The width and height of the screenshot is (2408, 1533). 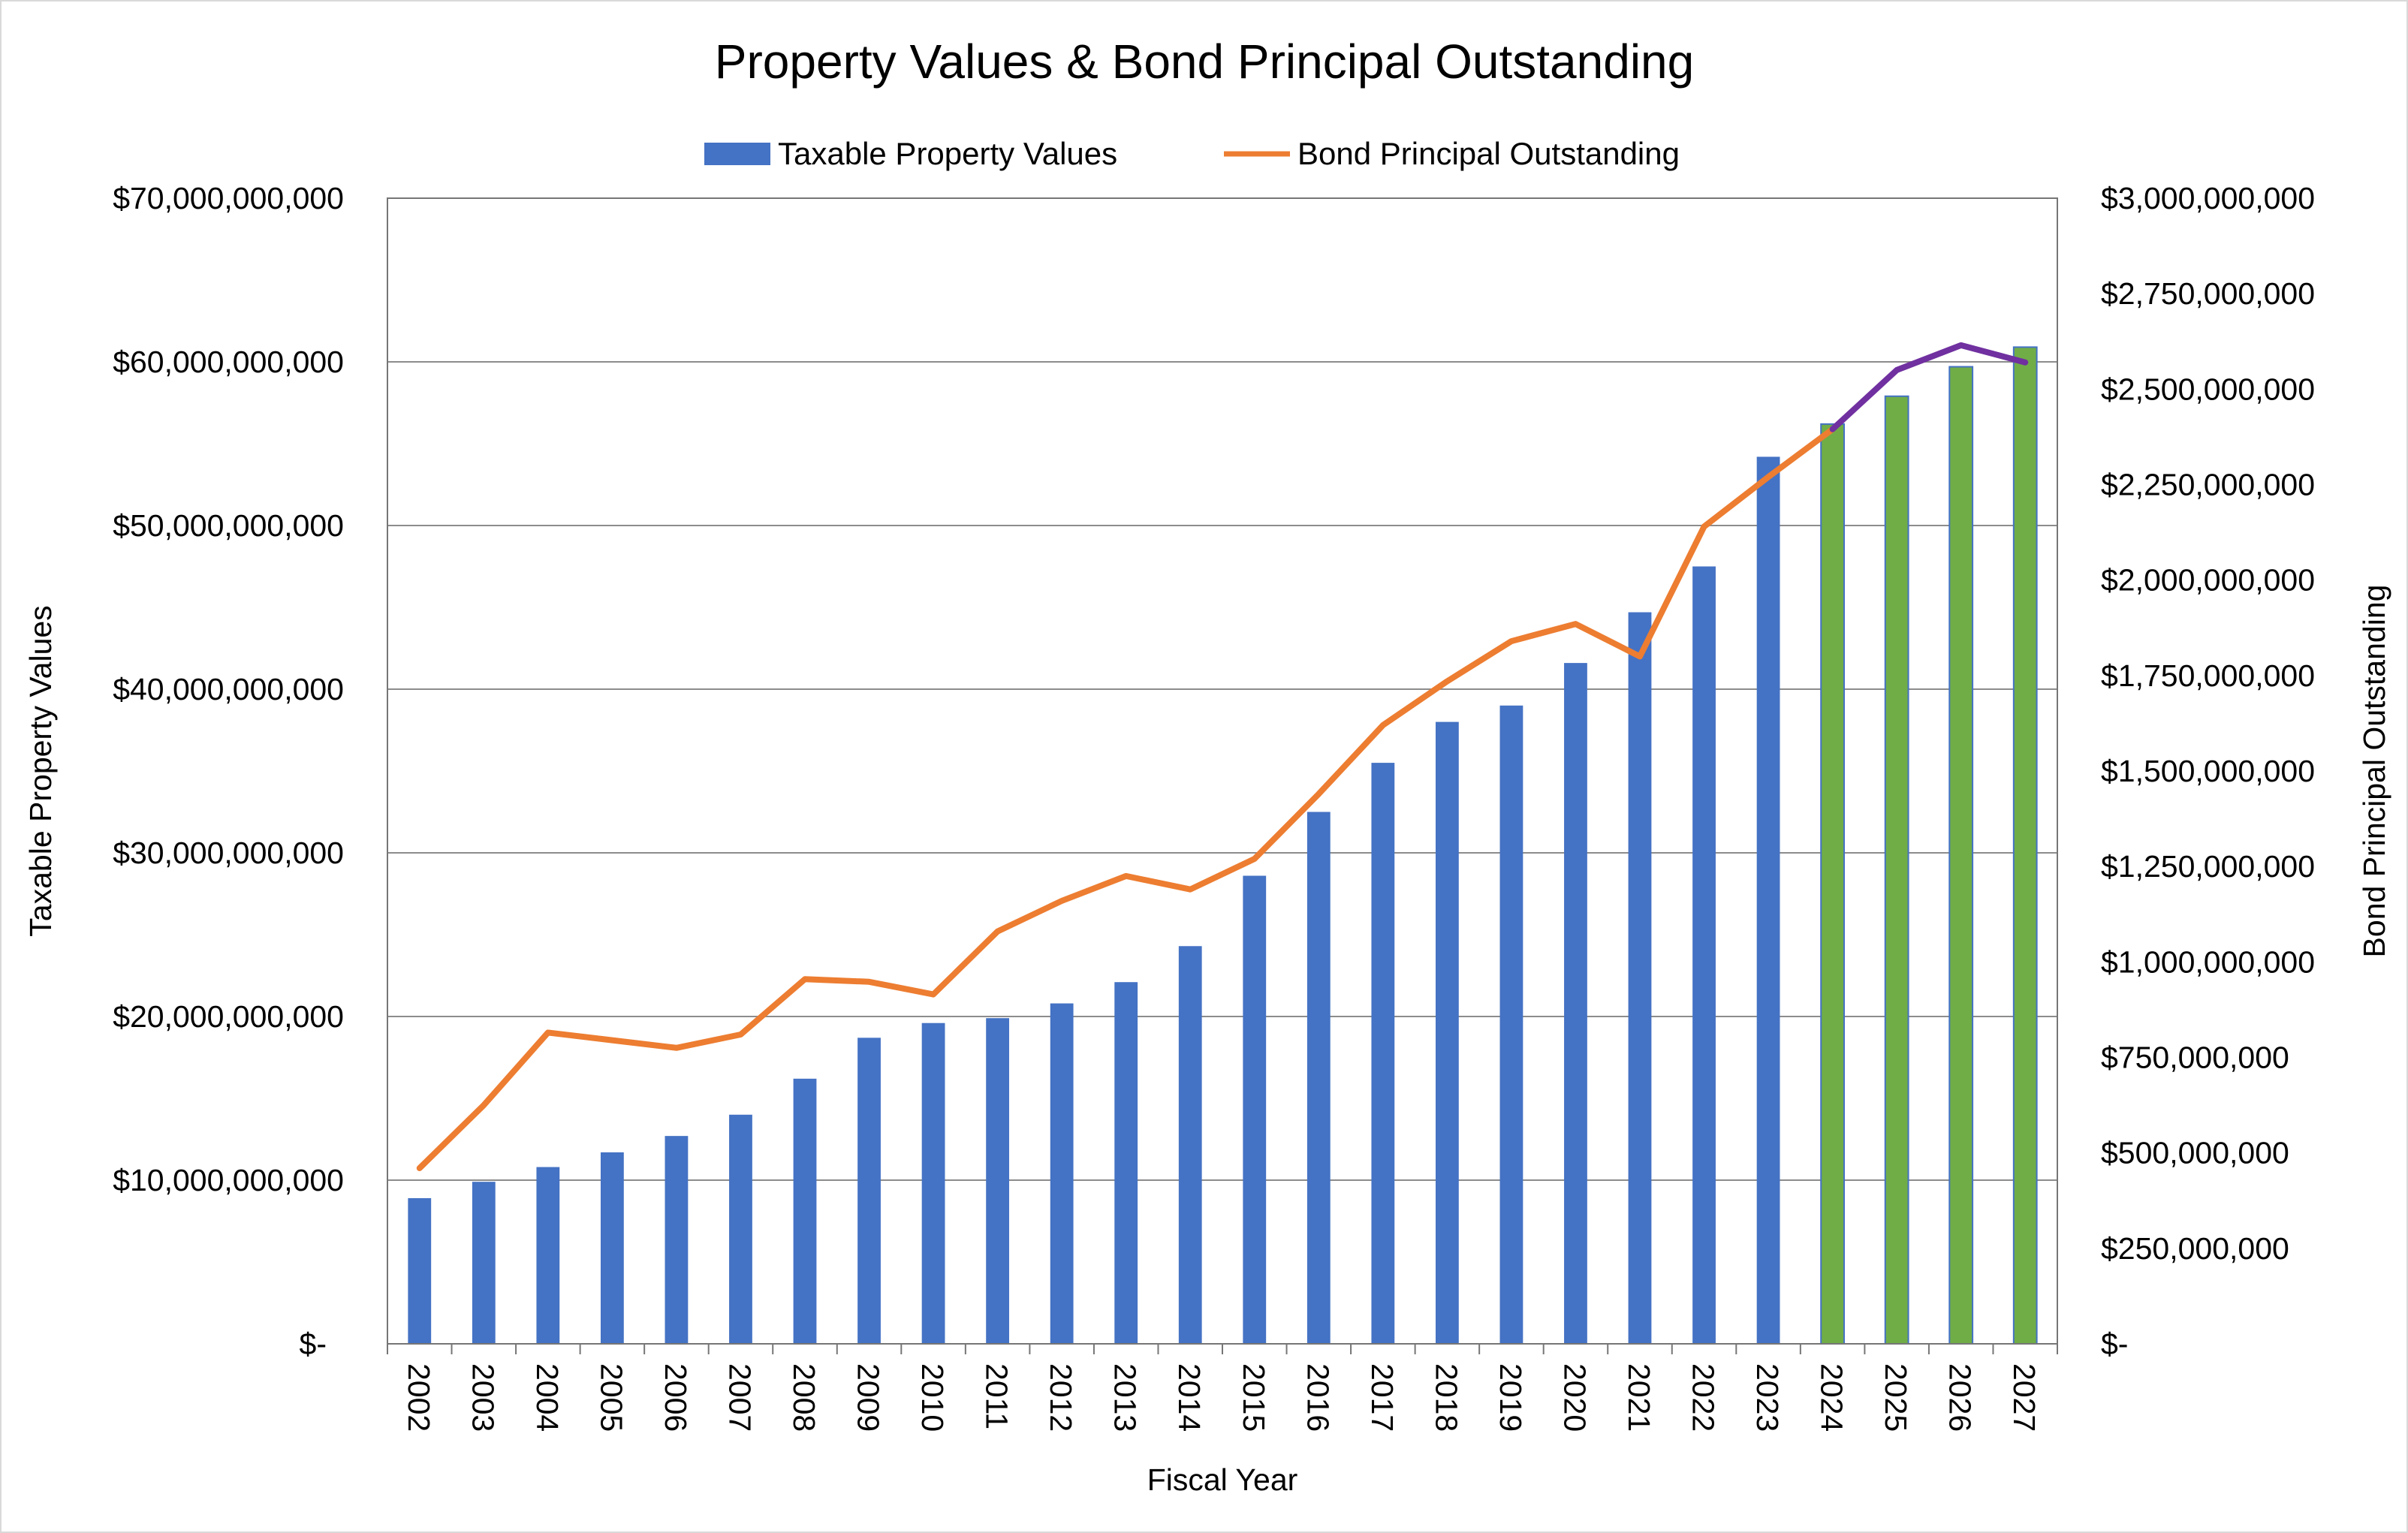 I want to click on y-right-tick-label: $2,750,000,000, so click(x=2208, y=293).